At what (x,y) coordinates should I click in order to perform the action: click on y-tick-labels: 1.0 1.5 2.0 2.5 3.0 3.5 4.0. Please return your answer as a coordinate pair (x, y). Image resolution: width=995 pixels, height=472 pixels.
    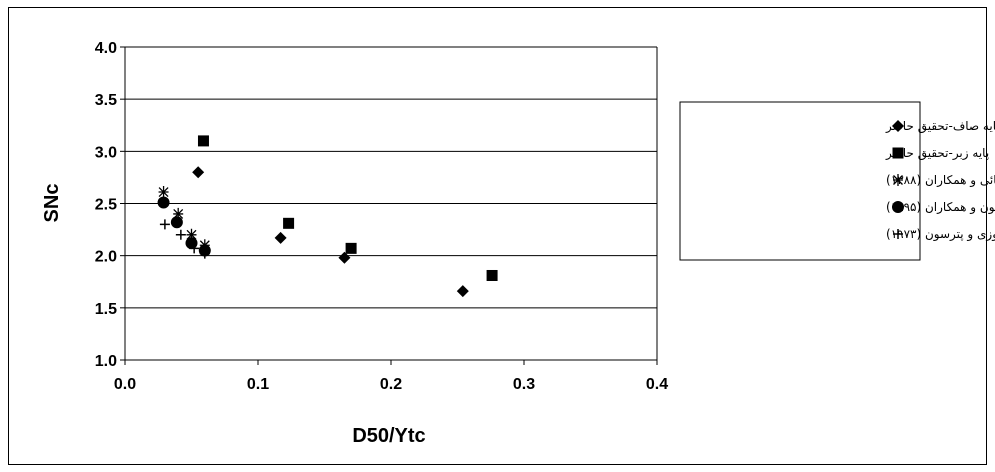
    Looking at the image, I should click on (106, 205).